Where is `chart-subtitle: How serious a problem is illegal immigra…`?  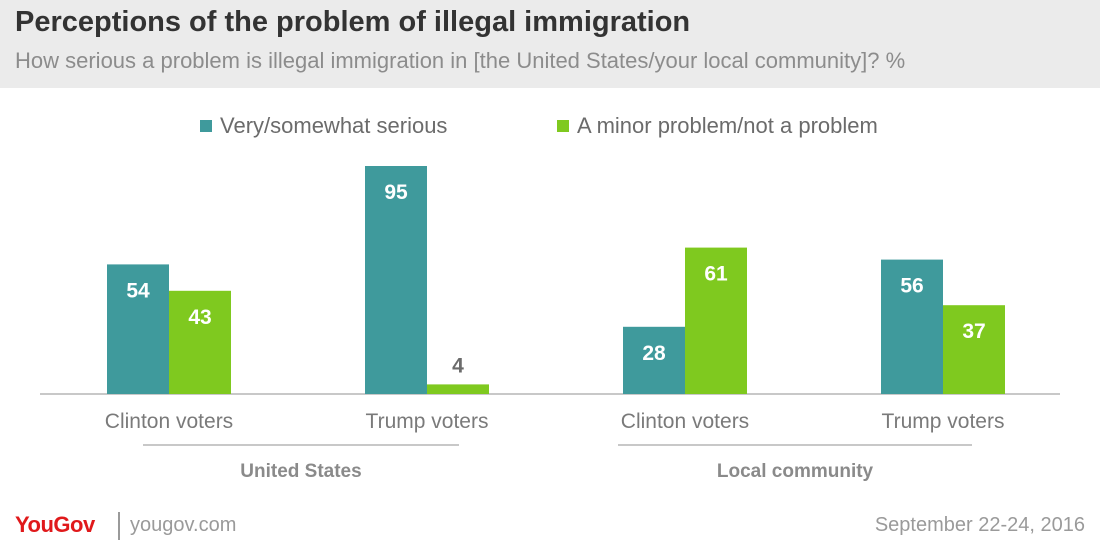
chart-subtitle: How serious a problem is illegal immigra… is located at coordinates (460, 60).